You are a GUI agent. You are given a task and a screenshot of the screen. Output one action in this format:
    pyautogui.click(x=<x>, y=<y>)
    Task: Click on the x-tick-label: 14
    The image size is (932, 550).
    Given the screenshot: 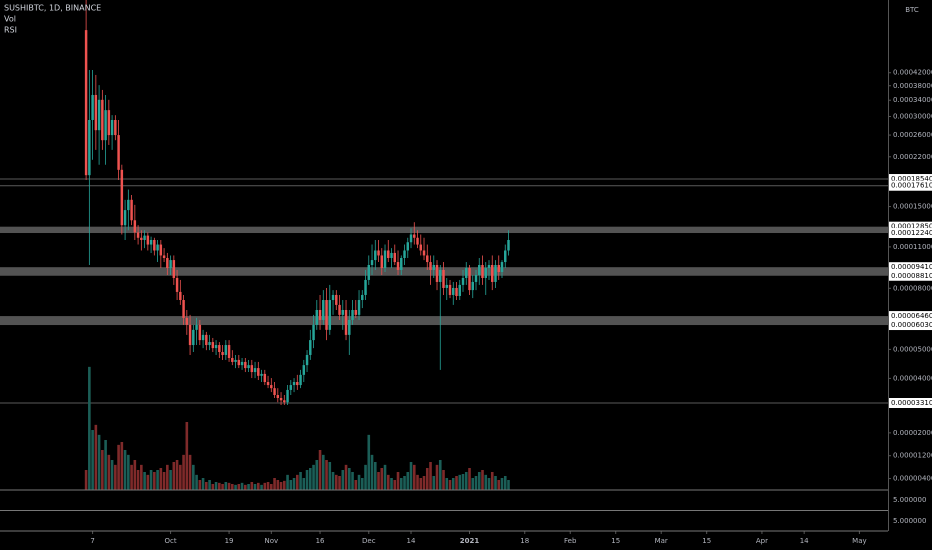 What is the action you would take?
    pyautogui.click(x=804, y=541)
    